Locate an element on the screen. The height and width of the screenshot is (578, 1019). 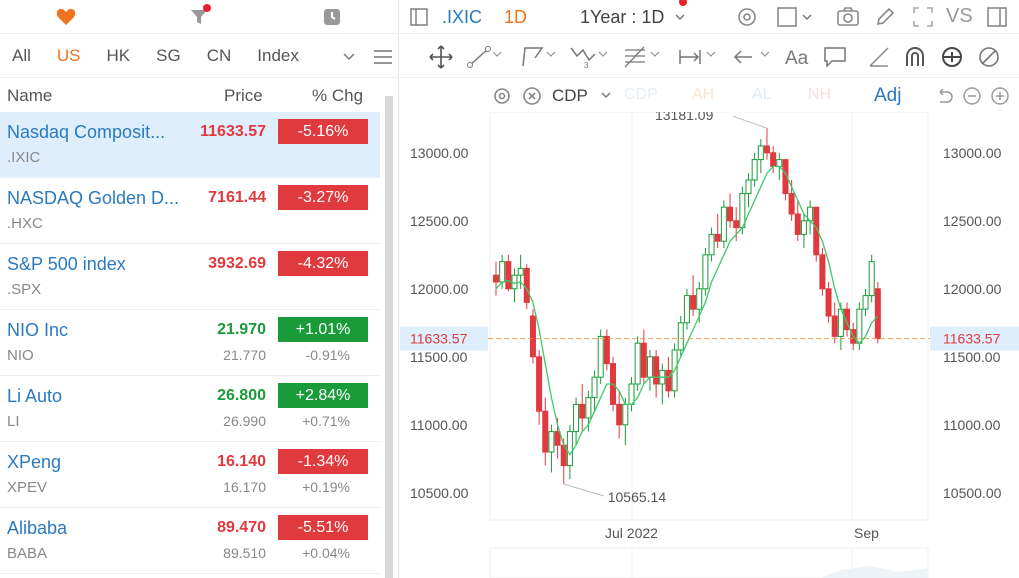
last-price-tag-left is located at coordinates (444, 338).